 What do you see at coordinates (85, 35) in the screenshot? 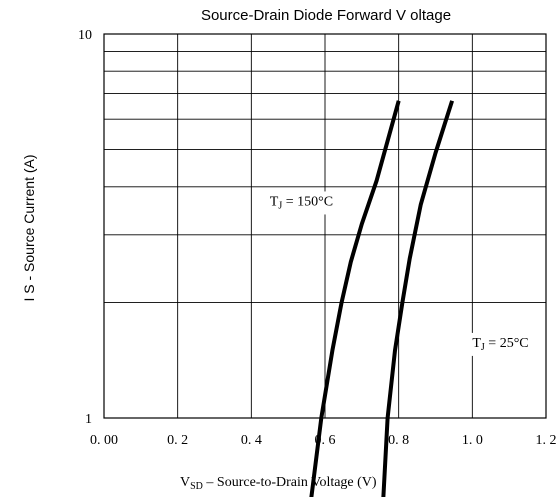
I see `y-tick-label: 10` at bounding box center [85, 35].